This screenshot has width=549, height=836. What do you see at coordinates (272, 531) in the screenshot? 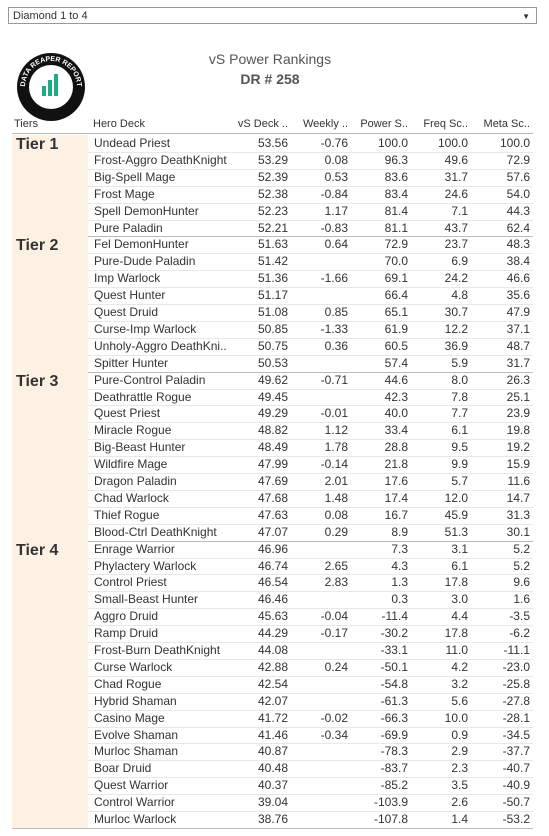
I see `value-cell: 47.07` at bounding box center [272, 531].